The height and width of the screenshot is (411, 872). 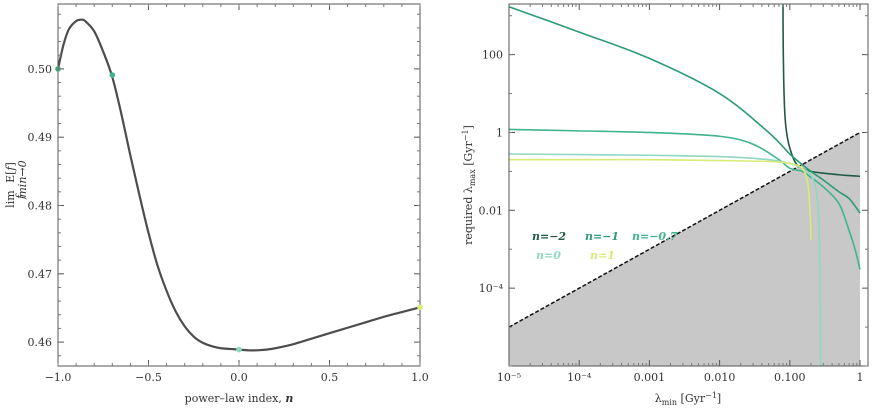 I want to click on legend-entry-2: n=−0.7, so click(x=655, y=236).